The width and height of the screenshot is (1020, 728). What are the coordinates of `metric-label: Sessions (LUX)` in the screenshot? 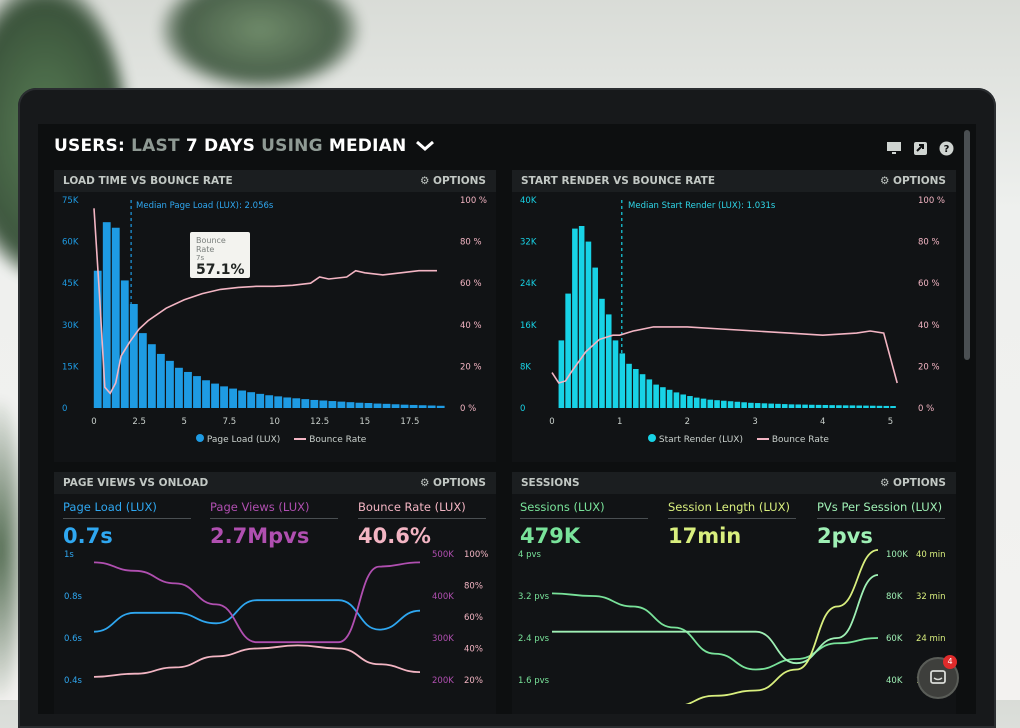 It's located at (584, 509).